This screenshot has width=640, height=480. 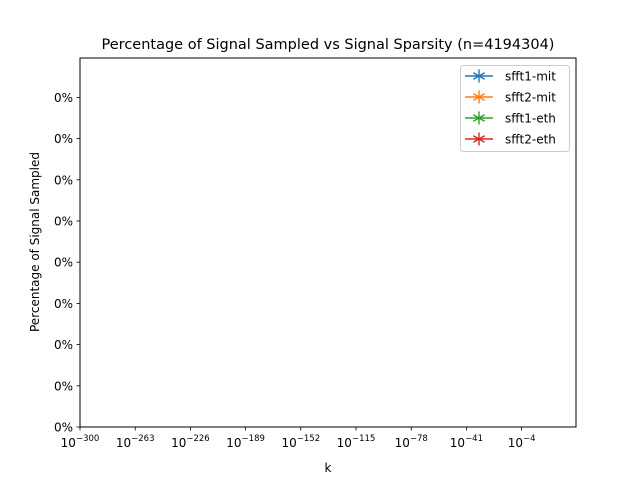 I want to click on x-tick-label: 10−115, so click(x=356, y=442).